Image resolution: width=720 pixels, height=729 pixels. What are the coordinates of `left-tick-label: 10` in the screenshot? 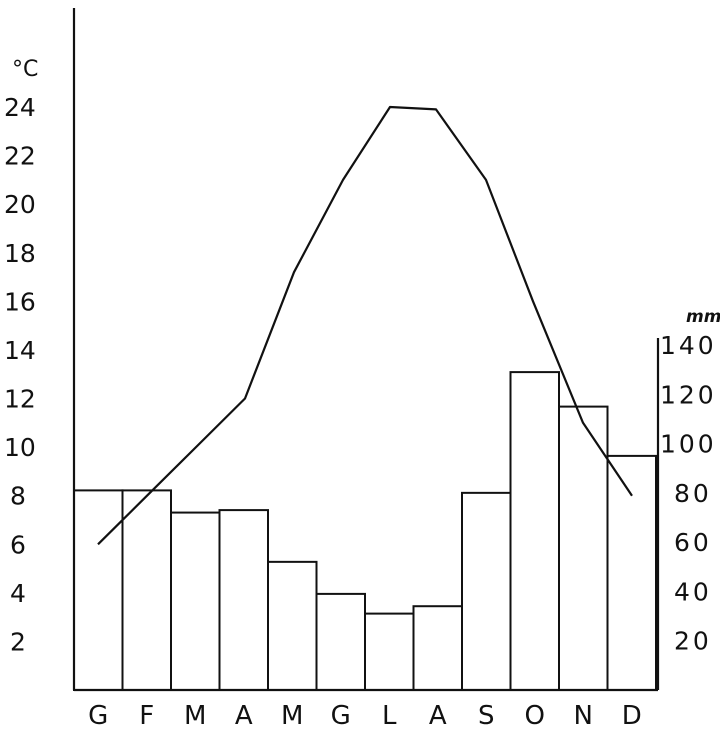 It's located at (20, 447).